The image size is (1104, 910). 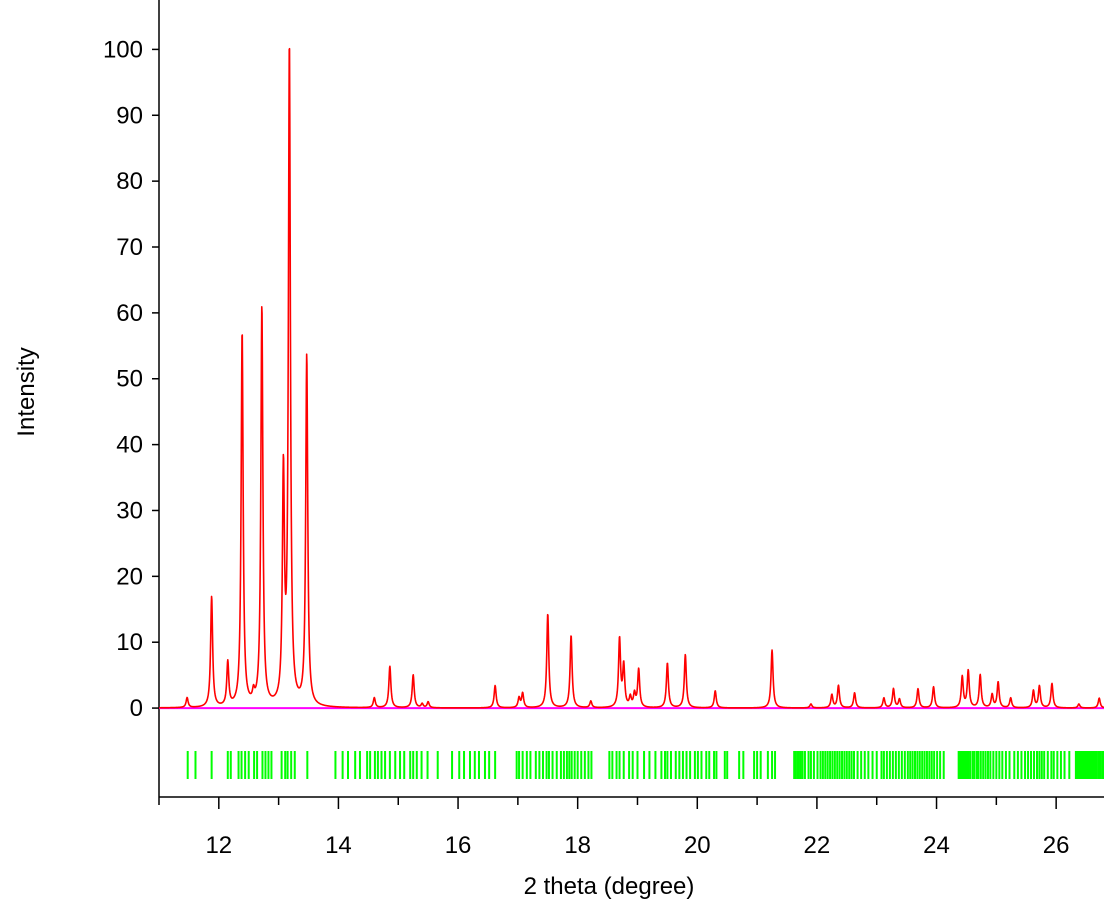 What do you see at coordinates (1056, 845) in the screenshot?
I see `x-tick-label: 26` at bounding box center [1056, 845].